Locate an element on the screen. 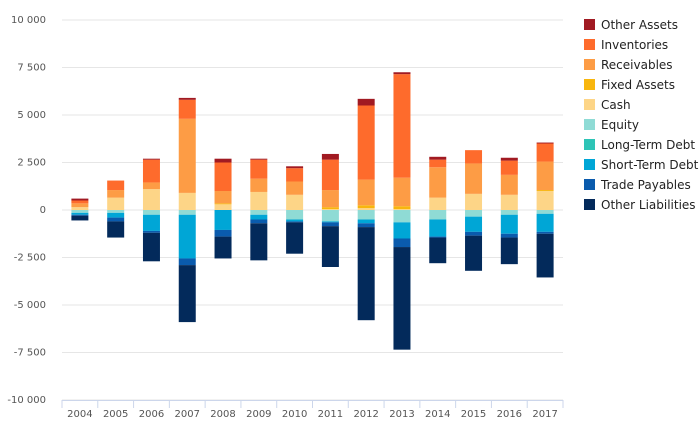  legend-item: Fixed Assets is located at coordinates (629, 85).